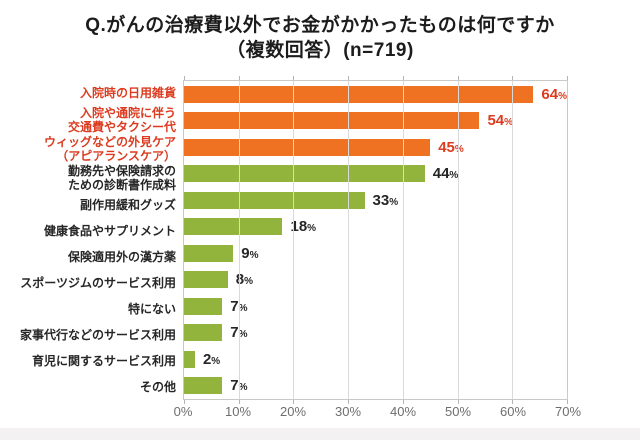 This screenshot has width=640, height=440. Describe the element at coordinates (299, 227) in the screenshot. I see `value-number: 18` at that location.